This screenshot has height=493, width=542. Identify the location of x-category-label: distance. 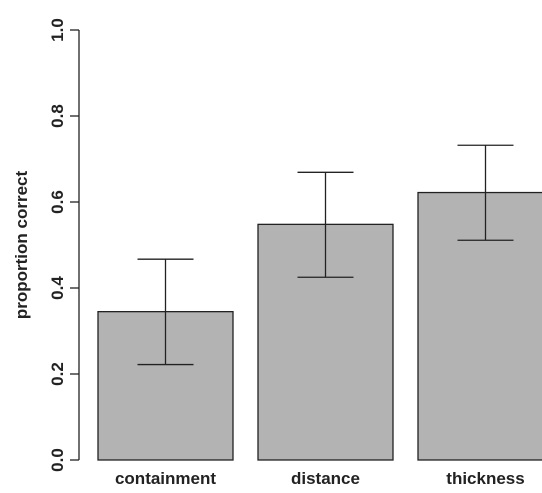
(325, 478).